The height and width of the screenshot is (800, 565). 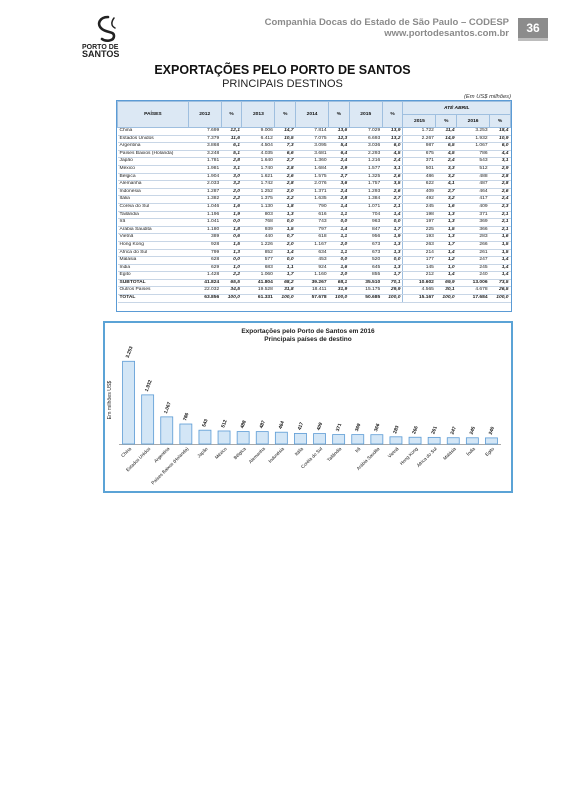 What do you see at coordinates (473, 131) in the screenshot?
I see `value-cell: 3.253` at bounding box center [473, 131].